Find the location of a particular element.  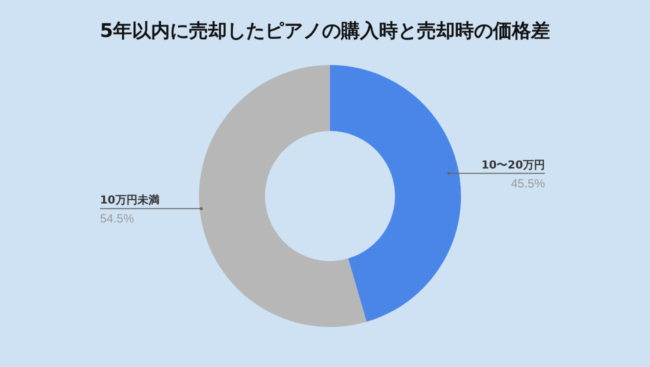

slice-label: 10〜20万円 is located at coordinates (513, 165).